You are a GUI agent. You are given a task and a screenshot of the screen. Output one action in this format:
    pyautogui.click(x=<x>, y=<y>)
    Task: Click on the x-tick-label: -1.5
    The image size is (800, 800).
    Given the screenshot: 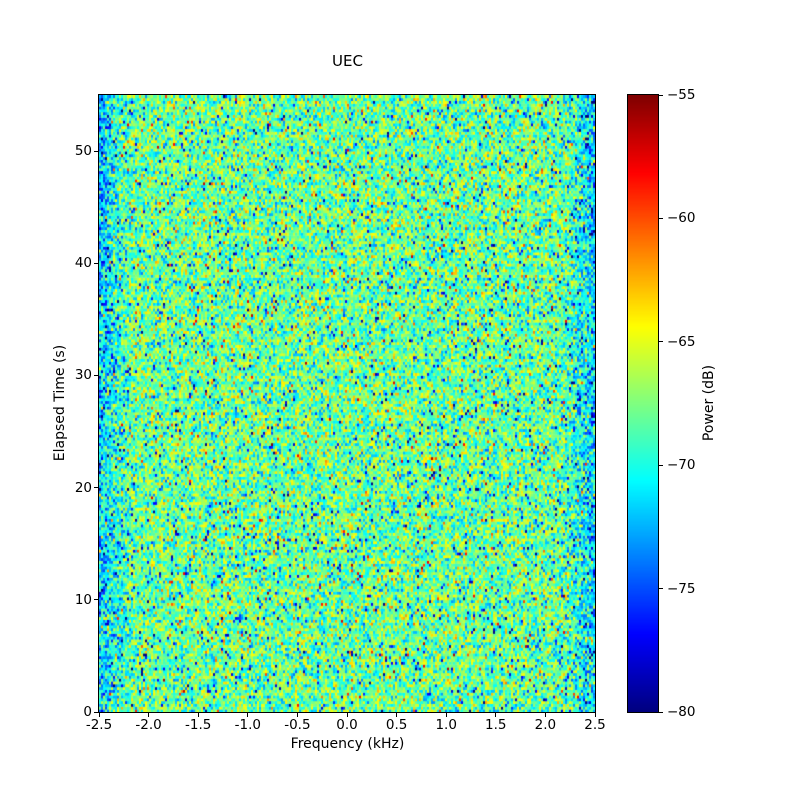 What is the action you would take?
    pyautogui.click(x=198, y=725)
    